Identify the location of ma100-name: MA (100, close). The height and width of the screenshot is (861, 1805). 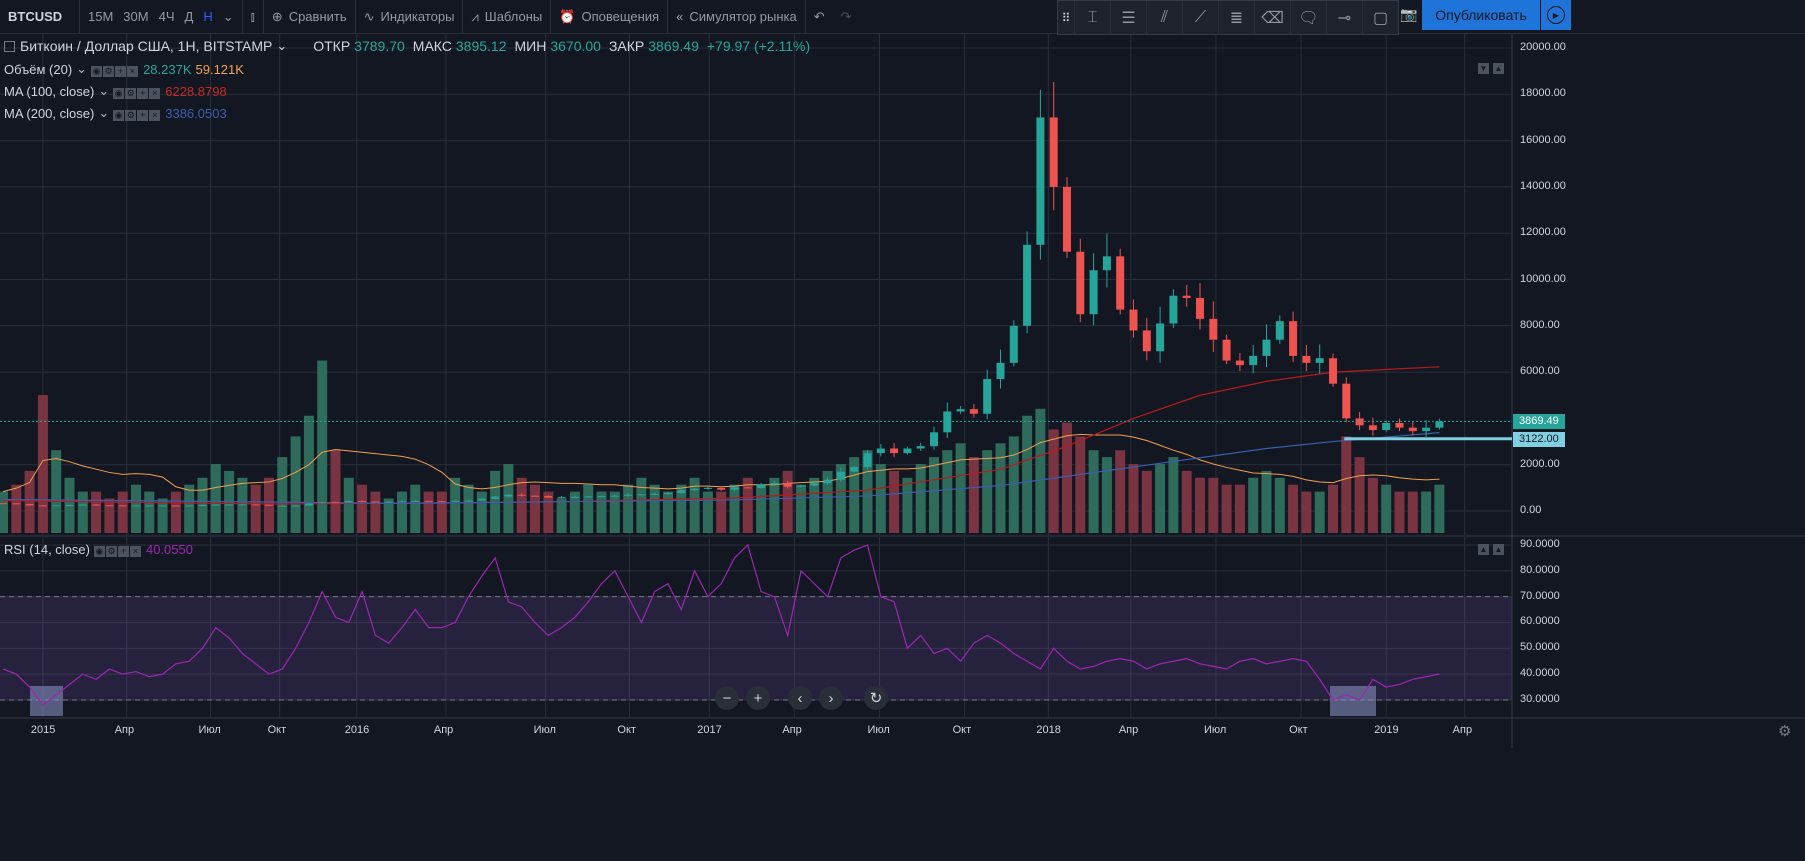
(49, 91).